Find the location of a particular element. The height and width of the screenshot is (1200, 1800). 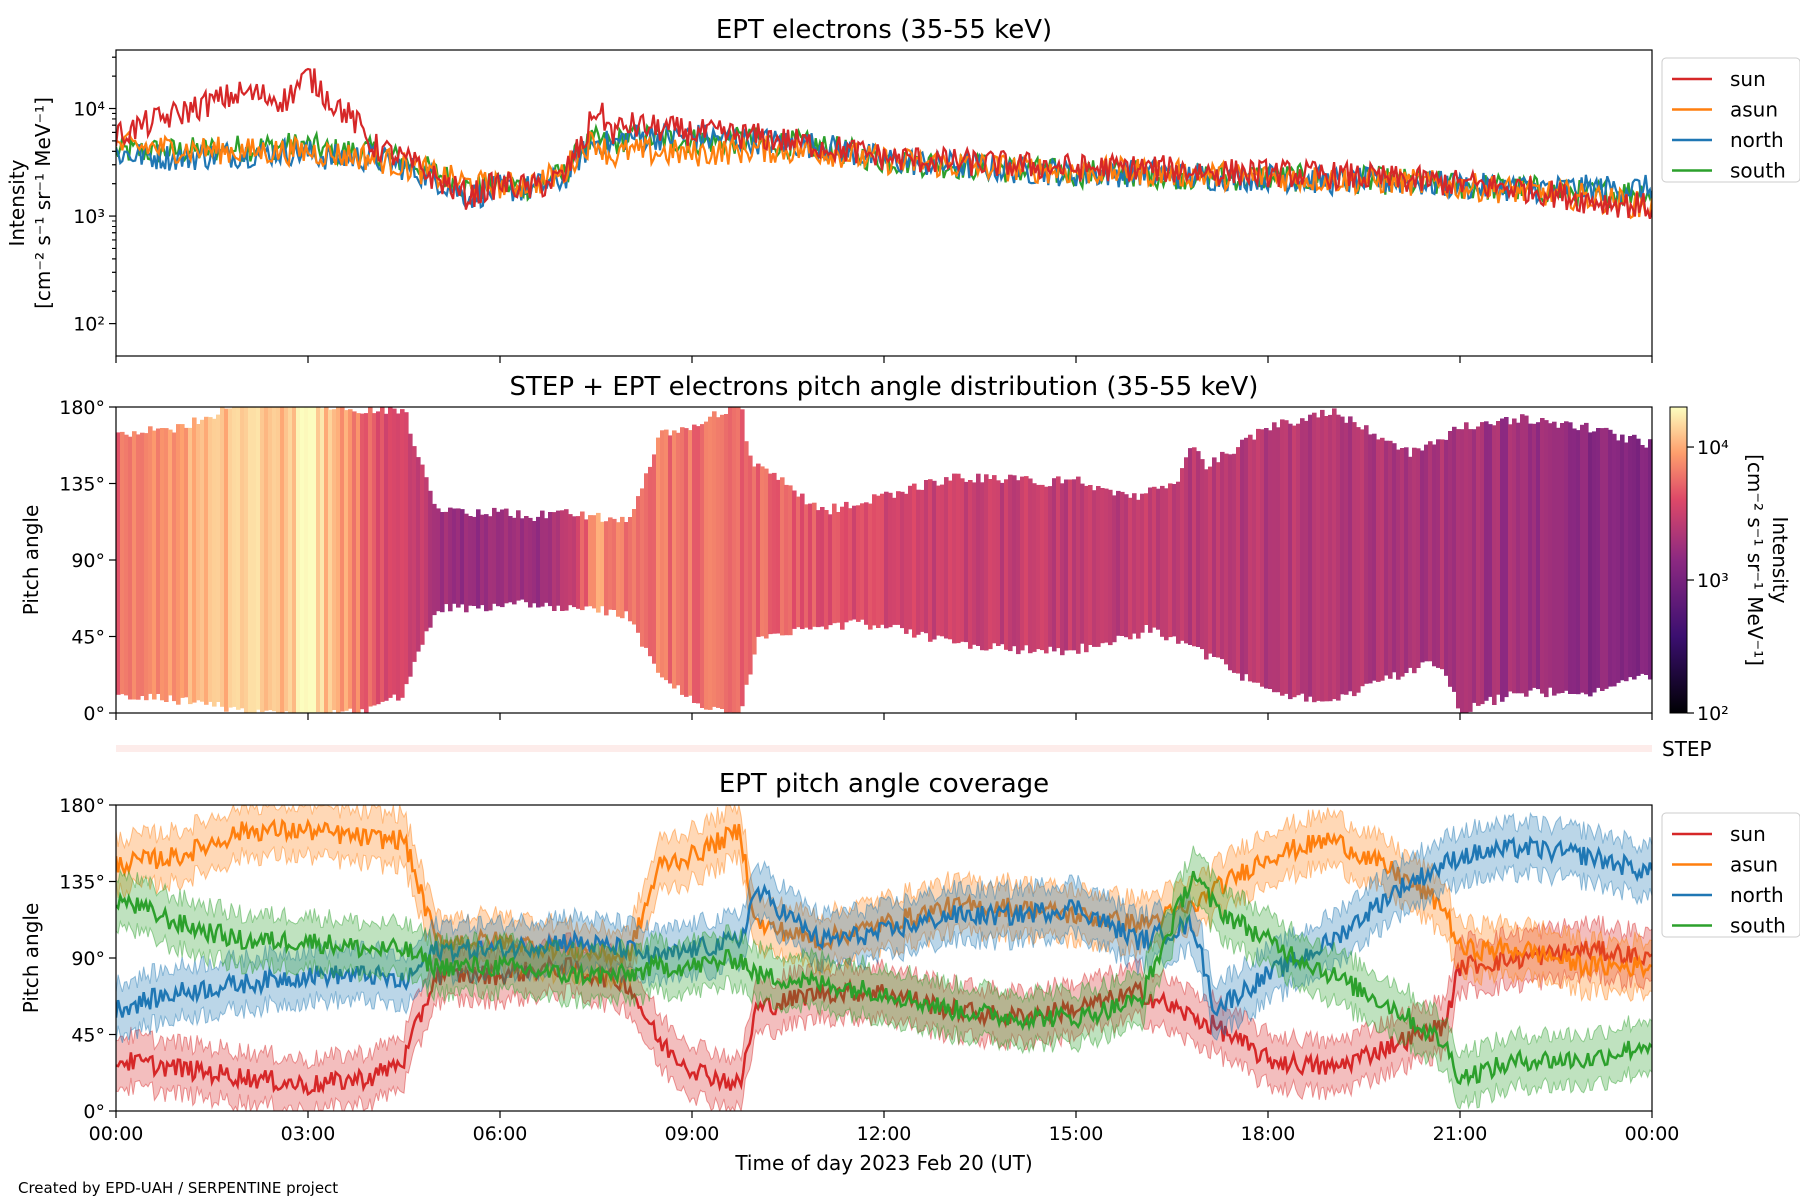

legend-label-sun: sun is located at coordinates (1748, 834).